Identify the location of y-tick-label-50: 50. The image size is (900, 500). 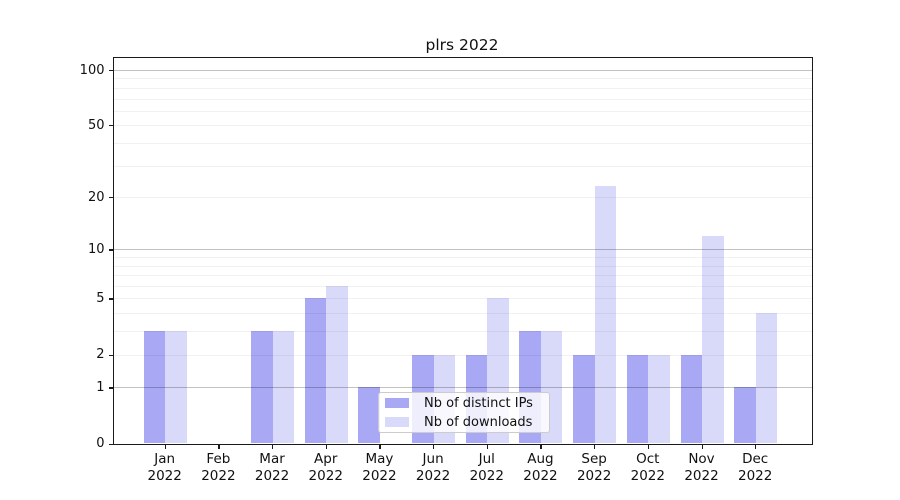
(96, 125).